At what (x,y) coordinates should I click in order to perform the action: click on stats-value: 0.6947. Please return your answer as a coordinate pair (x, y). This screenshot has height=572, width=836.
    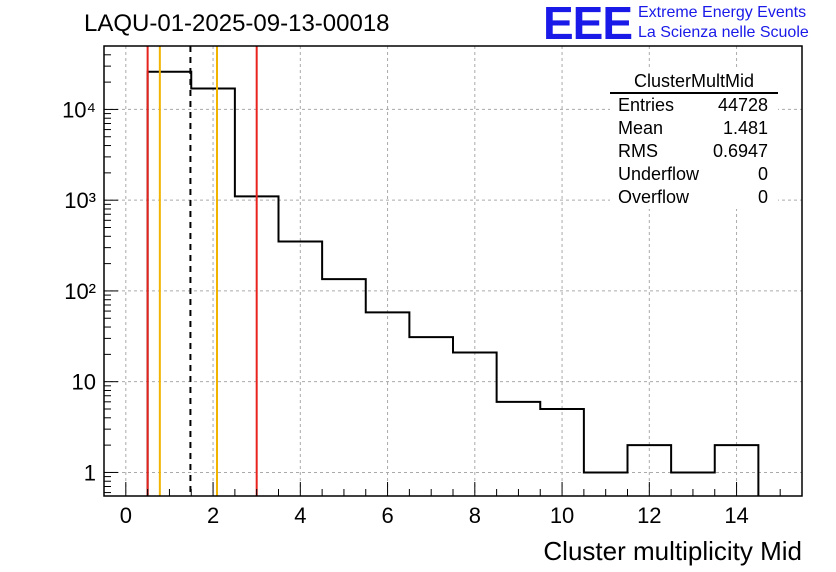
    Looking at the image, I should click on (740, 151).